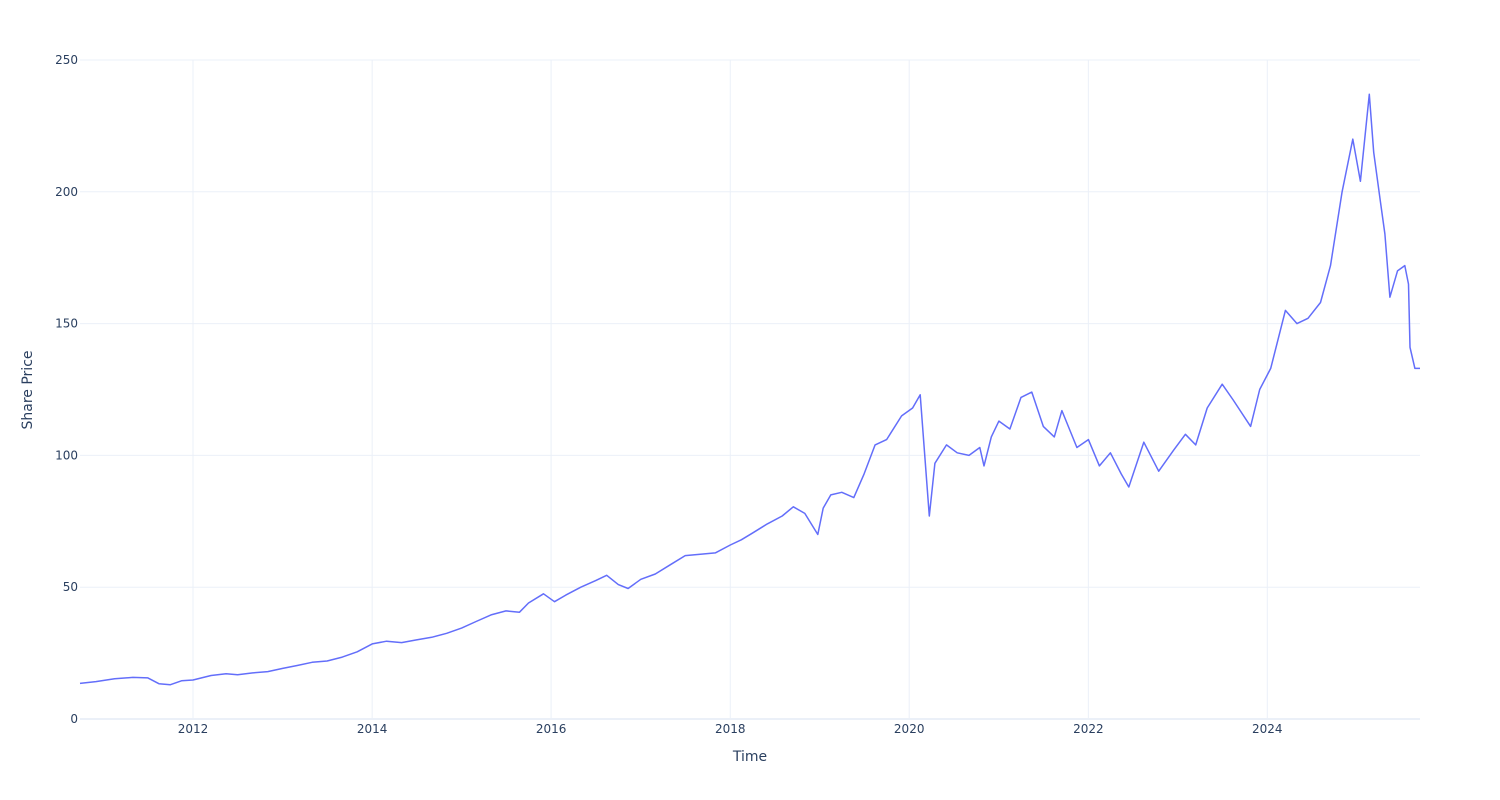 This screenshot has height=800, width=1500. I want to click on y-tick-label: 250, so click(66, 60).